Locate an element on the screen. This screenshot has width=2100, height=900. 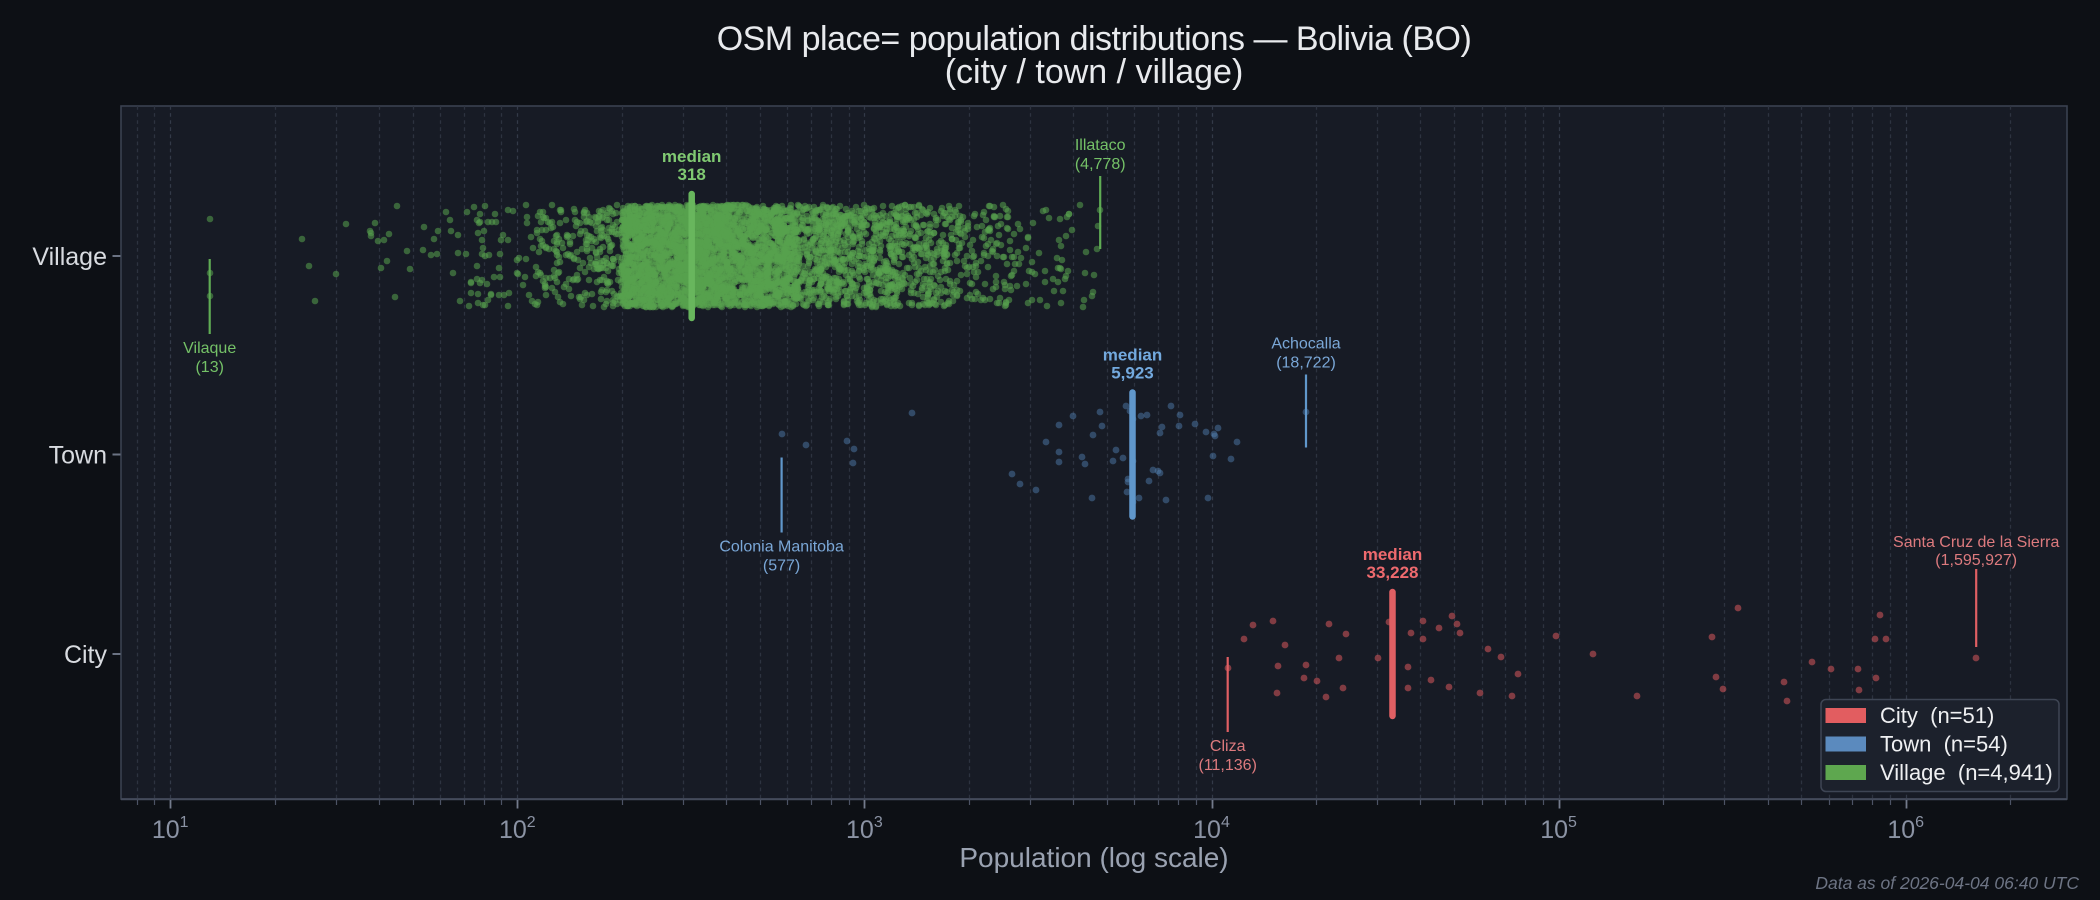
svg-text: 10⁴ is located at coordinates (1211, 829).